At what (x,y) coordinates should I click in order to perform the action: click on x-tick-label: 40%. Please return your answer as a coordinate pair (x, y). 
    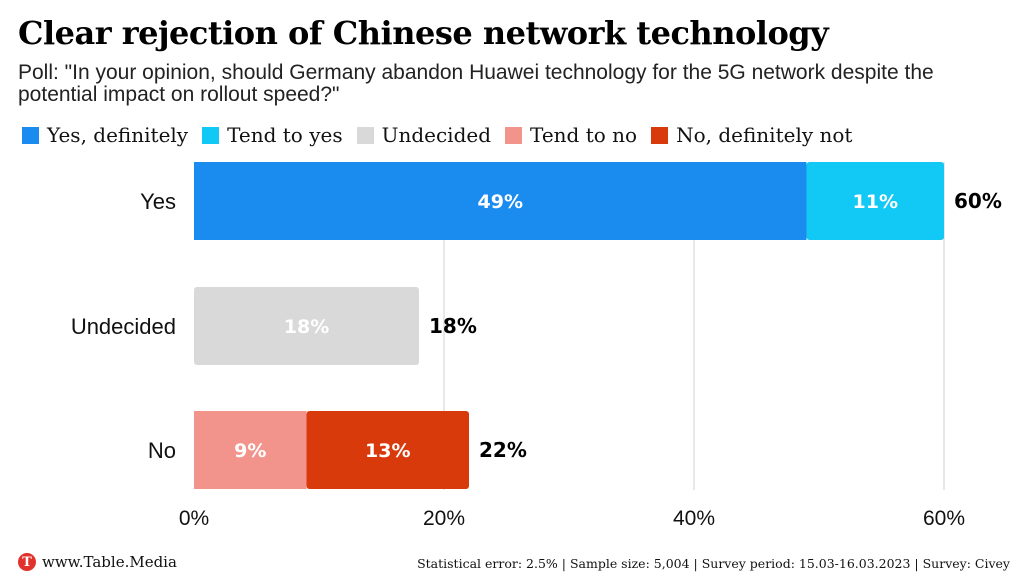
    Looking at the image, I should click on (694, 518).